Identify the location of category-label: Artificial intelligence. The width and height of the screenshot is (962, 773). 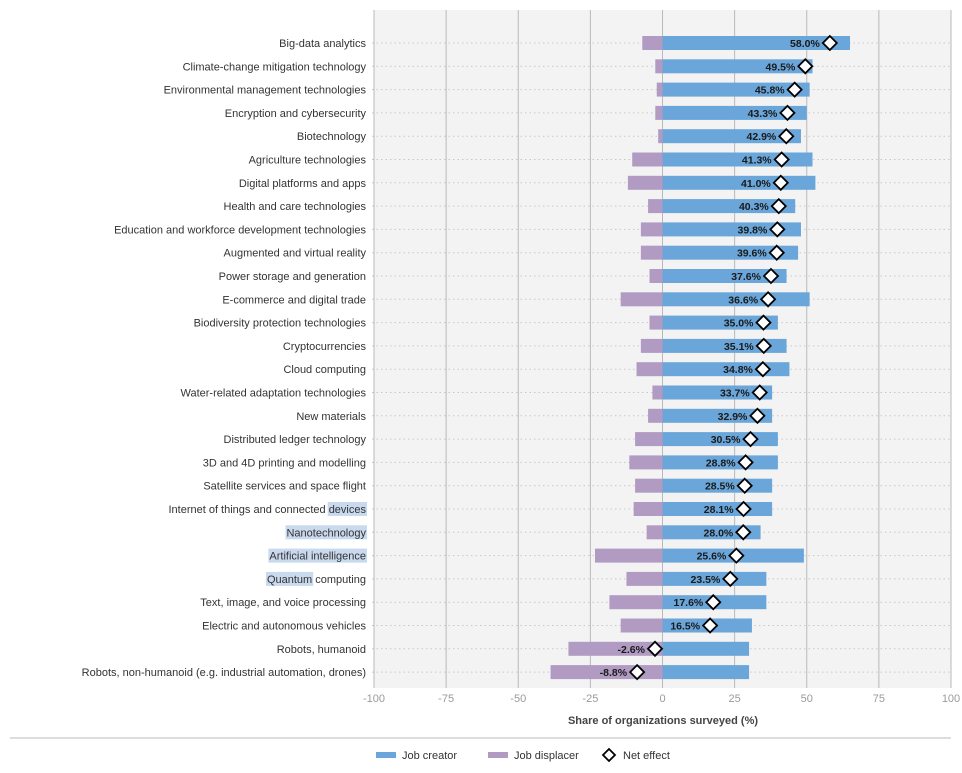
(317, 557).